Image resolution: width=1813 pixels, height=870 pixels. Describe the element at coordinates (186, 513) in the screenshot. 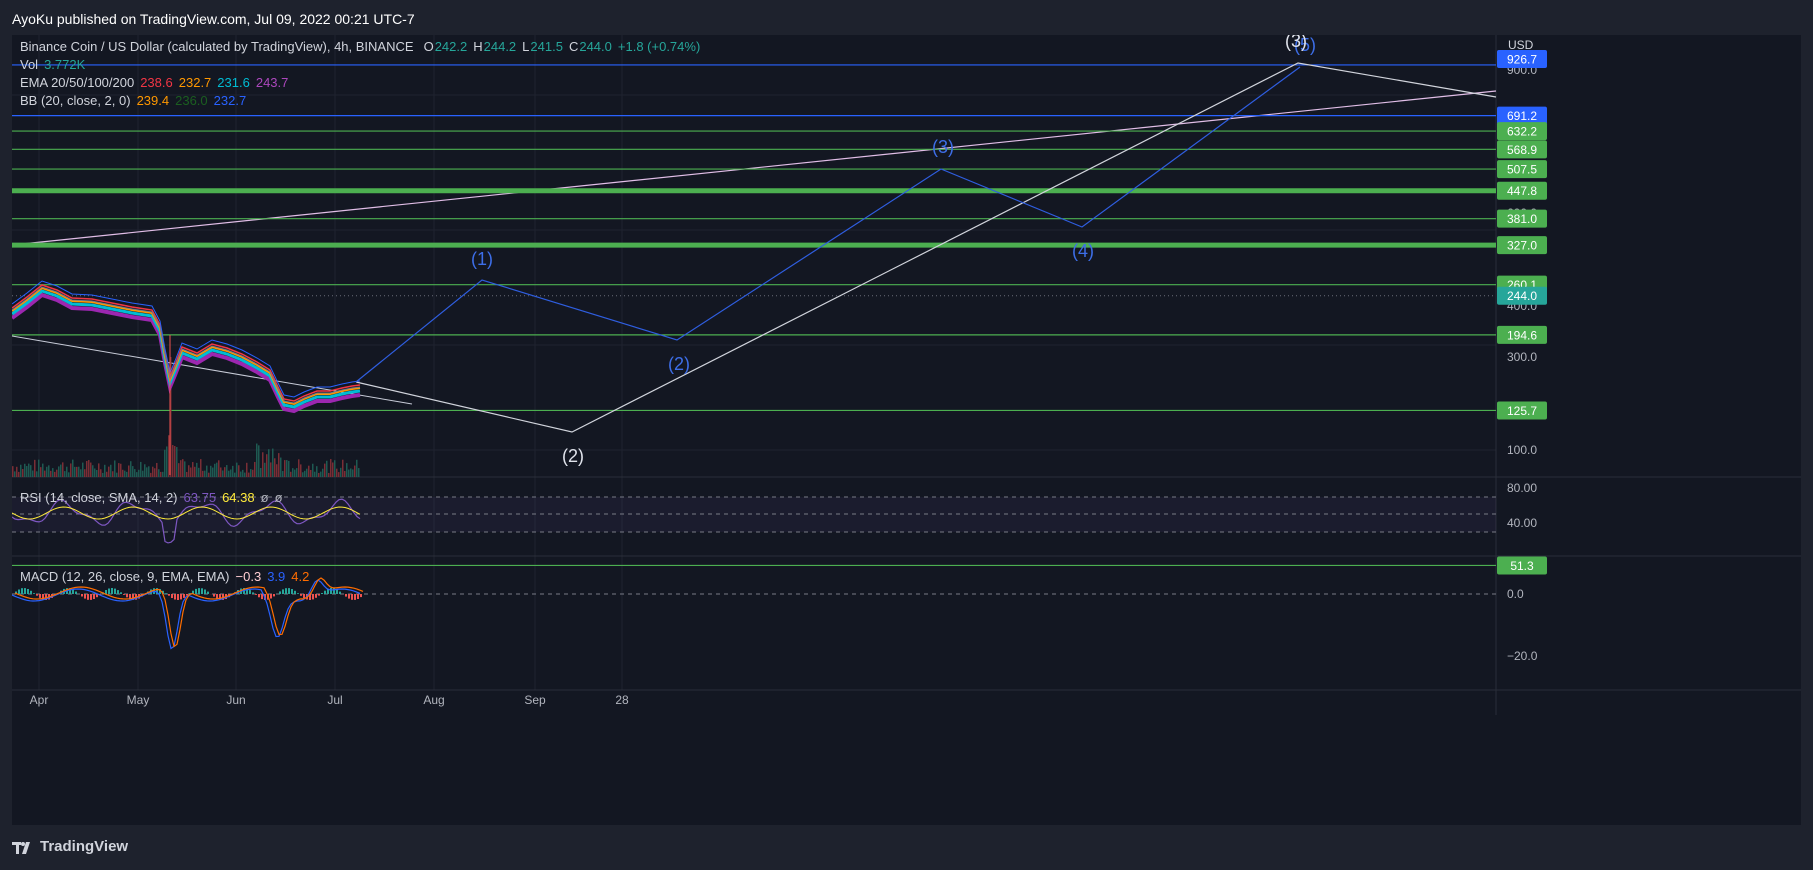

I see `rsi-ma-line` at that location.